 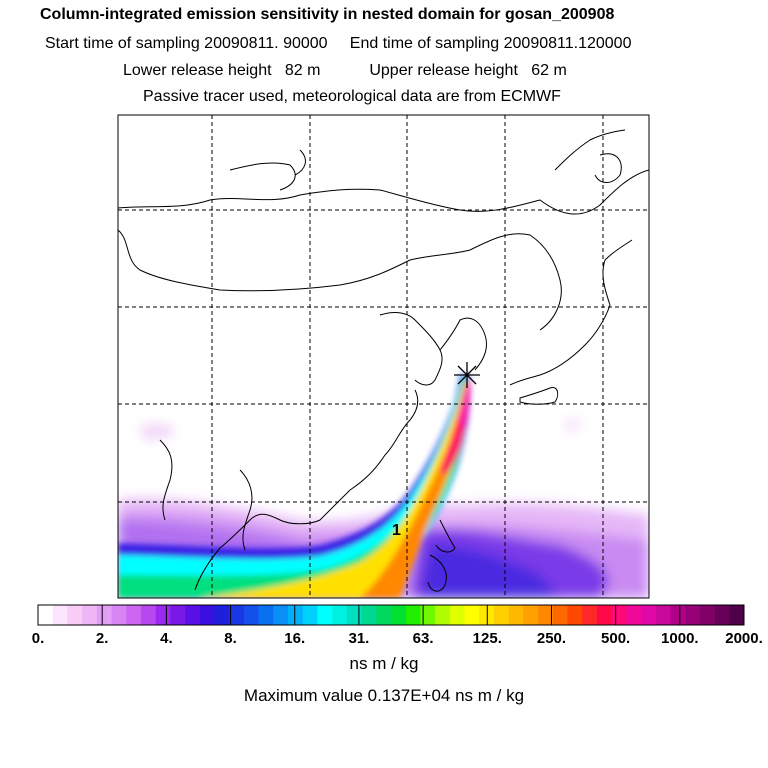 What do you see at coordinates (487, 638) in the screenshot?
I see `colorbar-label: 125.` at bounding box center [487, 638].